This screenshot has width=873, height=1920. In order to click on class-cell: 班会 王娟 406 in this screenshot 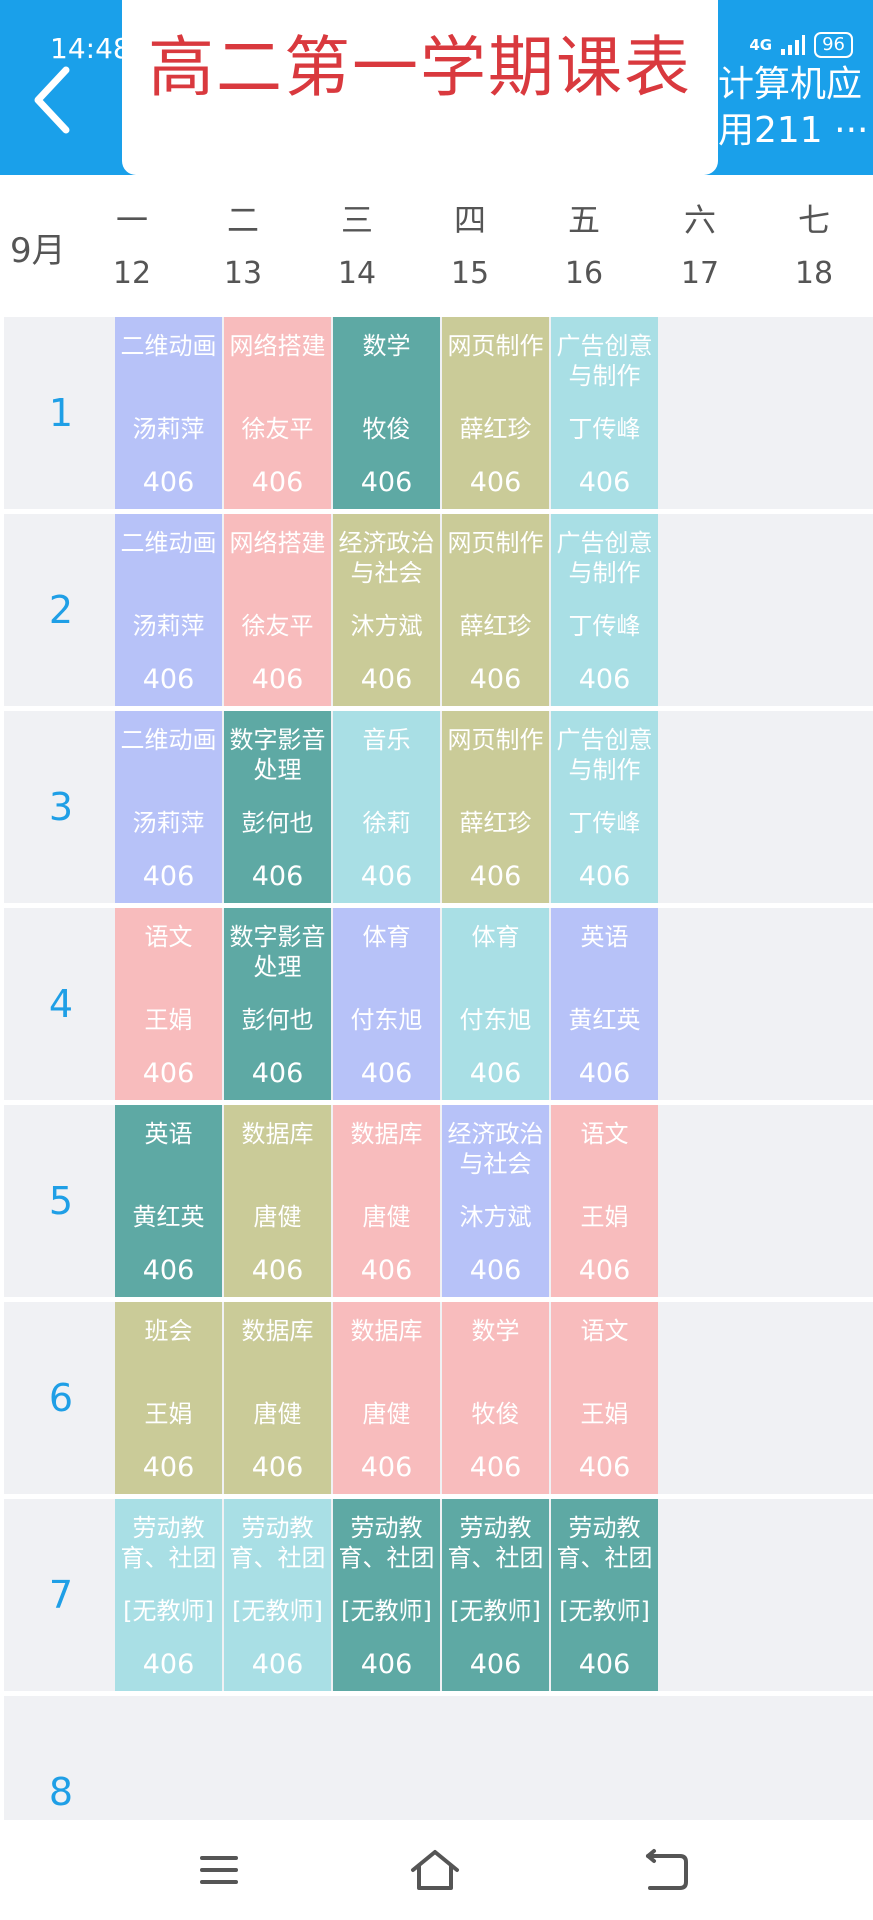, I will do `click(168, 1398)`.